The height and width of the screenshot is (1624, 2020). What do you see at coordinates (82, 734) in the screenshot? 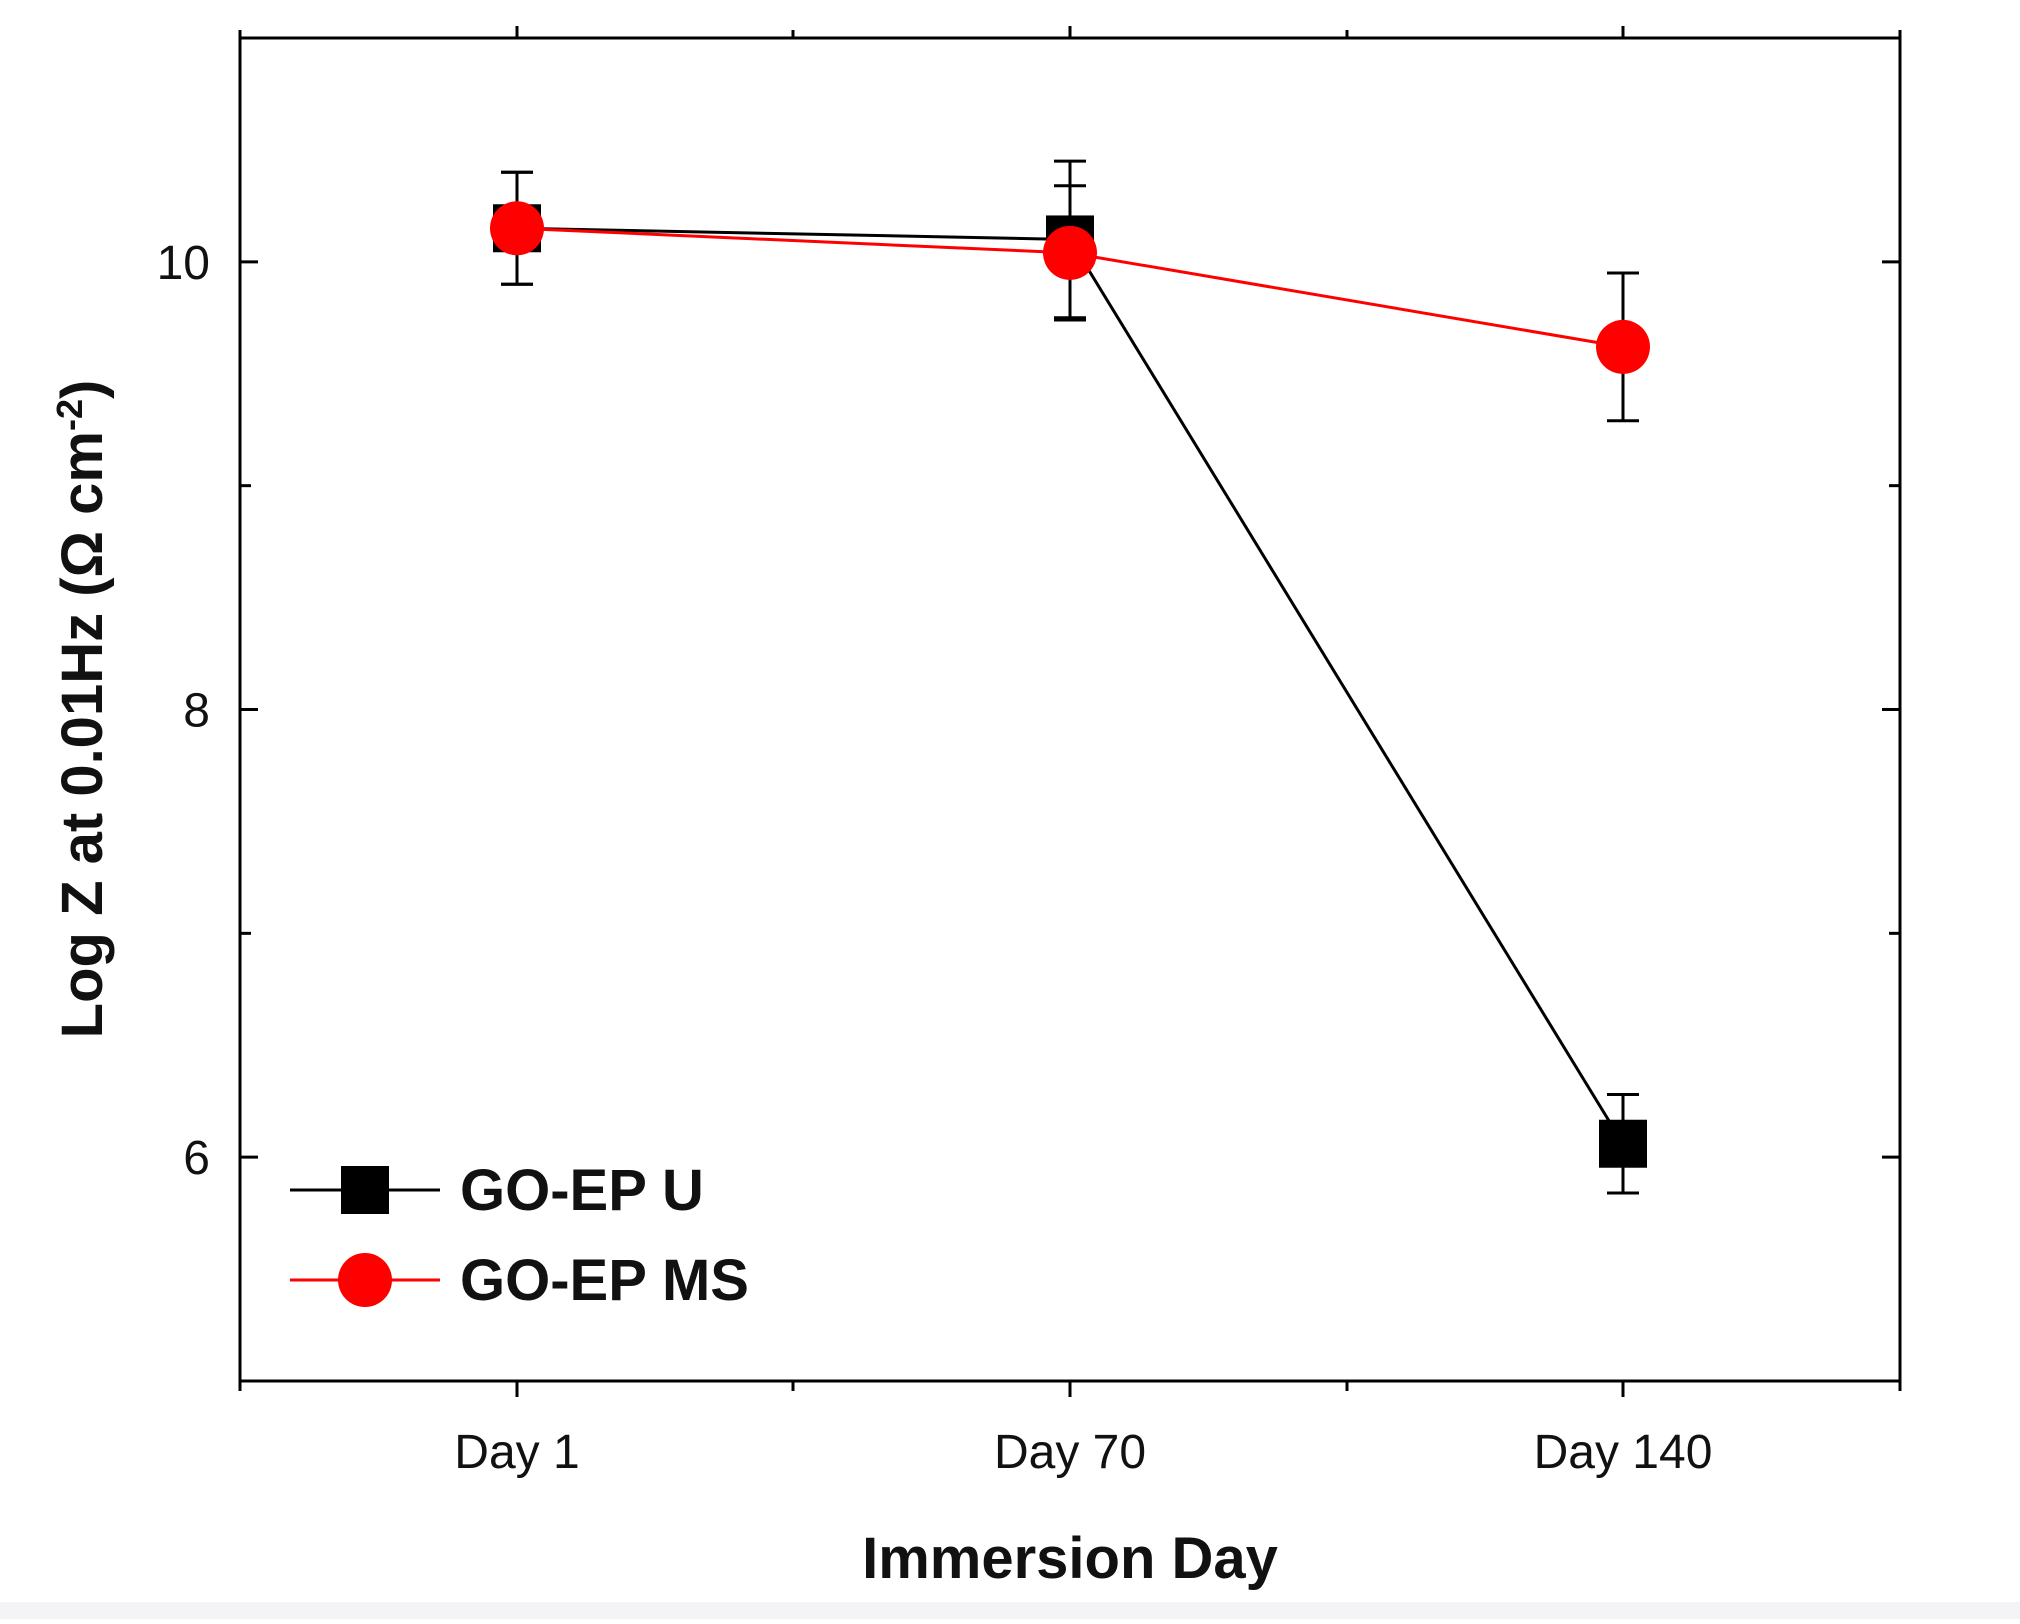
I see `y-axis-title-main: Log Z at 0.01Hz (Ω cm` at bounding box center [82, 734].